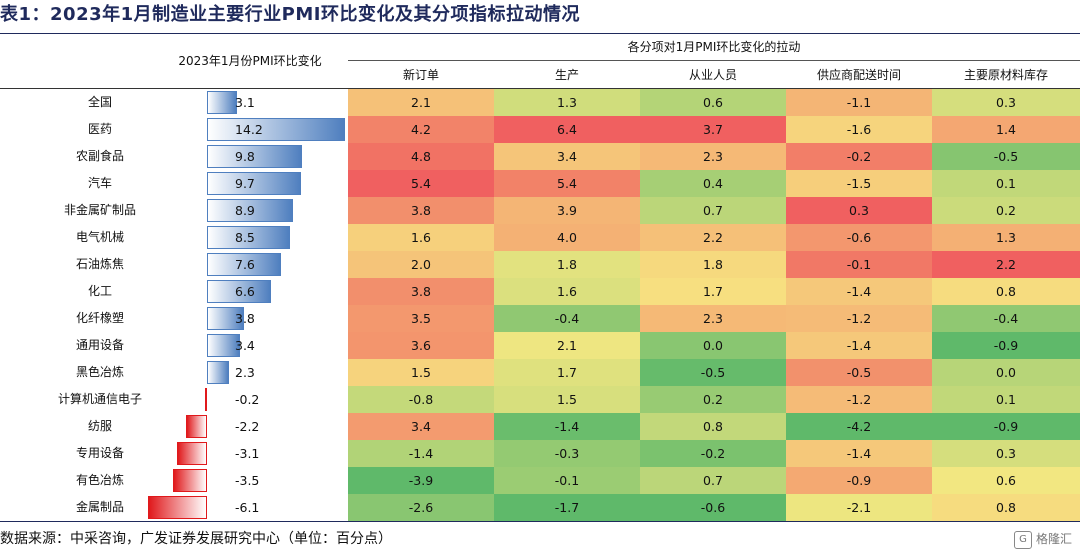  What do you see at coordinates (713, 102) in the screenshot?
I see `heatmap-cell: 0.6` at bounding box center [713, 102].